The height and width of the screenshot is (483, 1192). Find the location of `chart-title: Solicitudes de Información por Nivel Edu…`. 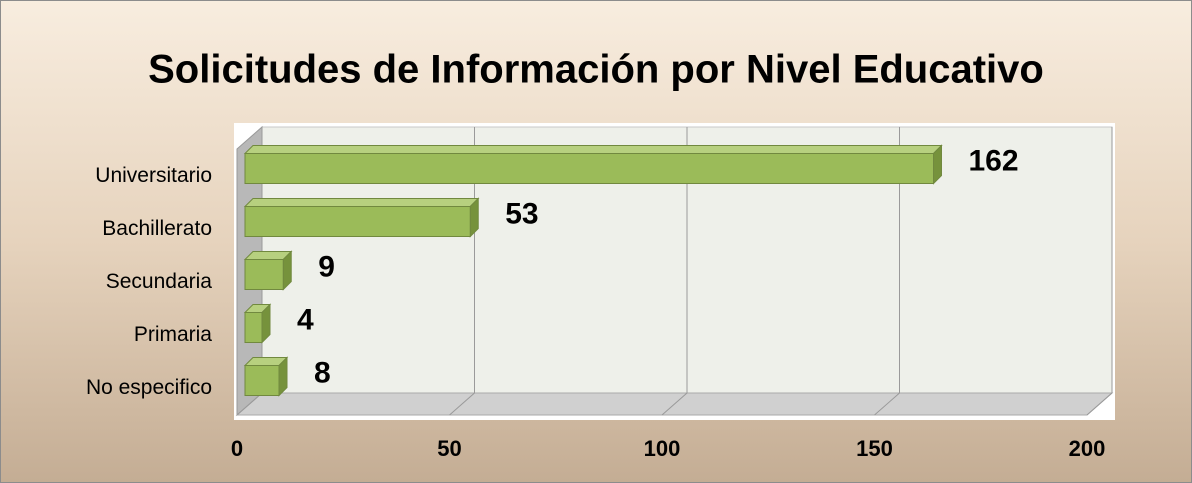

chart-title: Solicitudes de Información por Nivel Edu… is located at coordinates (596, 70).